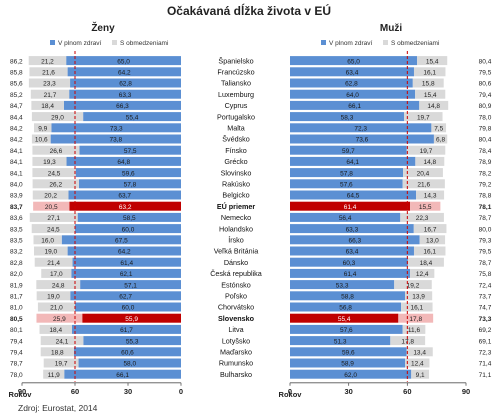 Image resolution: width=498 pixels, height=420 pixels. What do you see at coordinates (485, 117) in the screenshot?
I see `men-total-label: 78,0` at bounding box center [485, 117].